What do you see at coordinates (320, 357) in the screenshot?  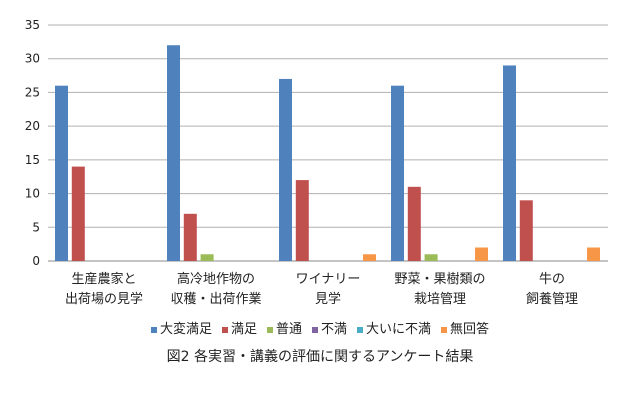 I see `chart-title: 図2 各実習・講義の評価に関するアンケート結果` at bounding box center [320, 357].